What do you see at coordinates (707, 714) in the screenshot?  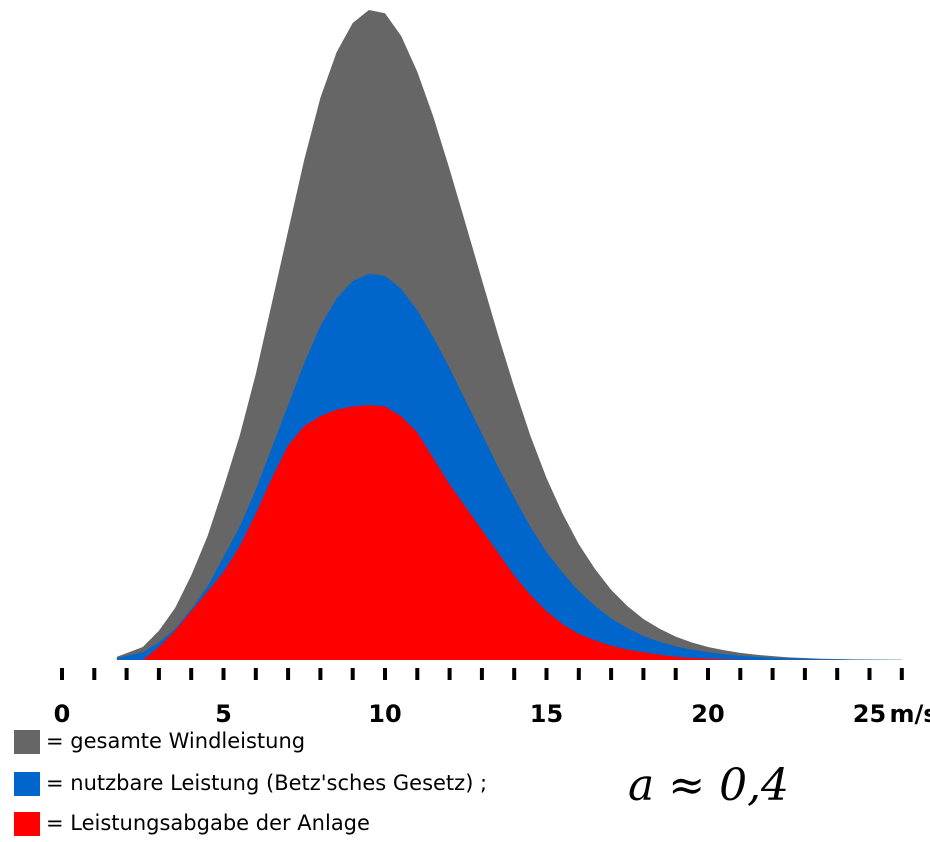 I see `x-tick-label-20: 20` at bounding box center [707, 714].